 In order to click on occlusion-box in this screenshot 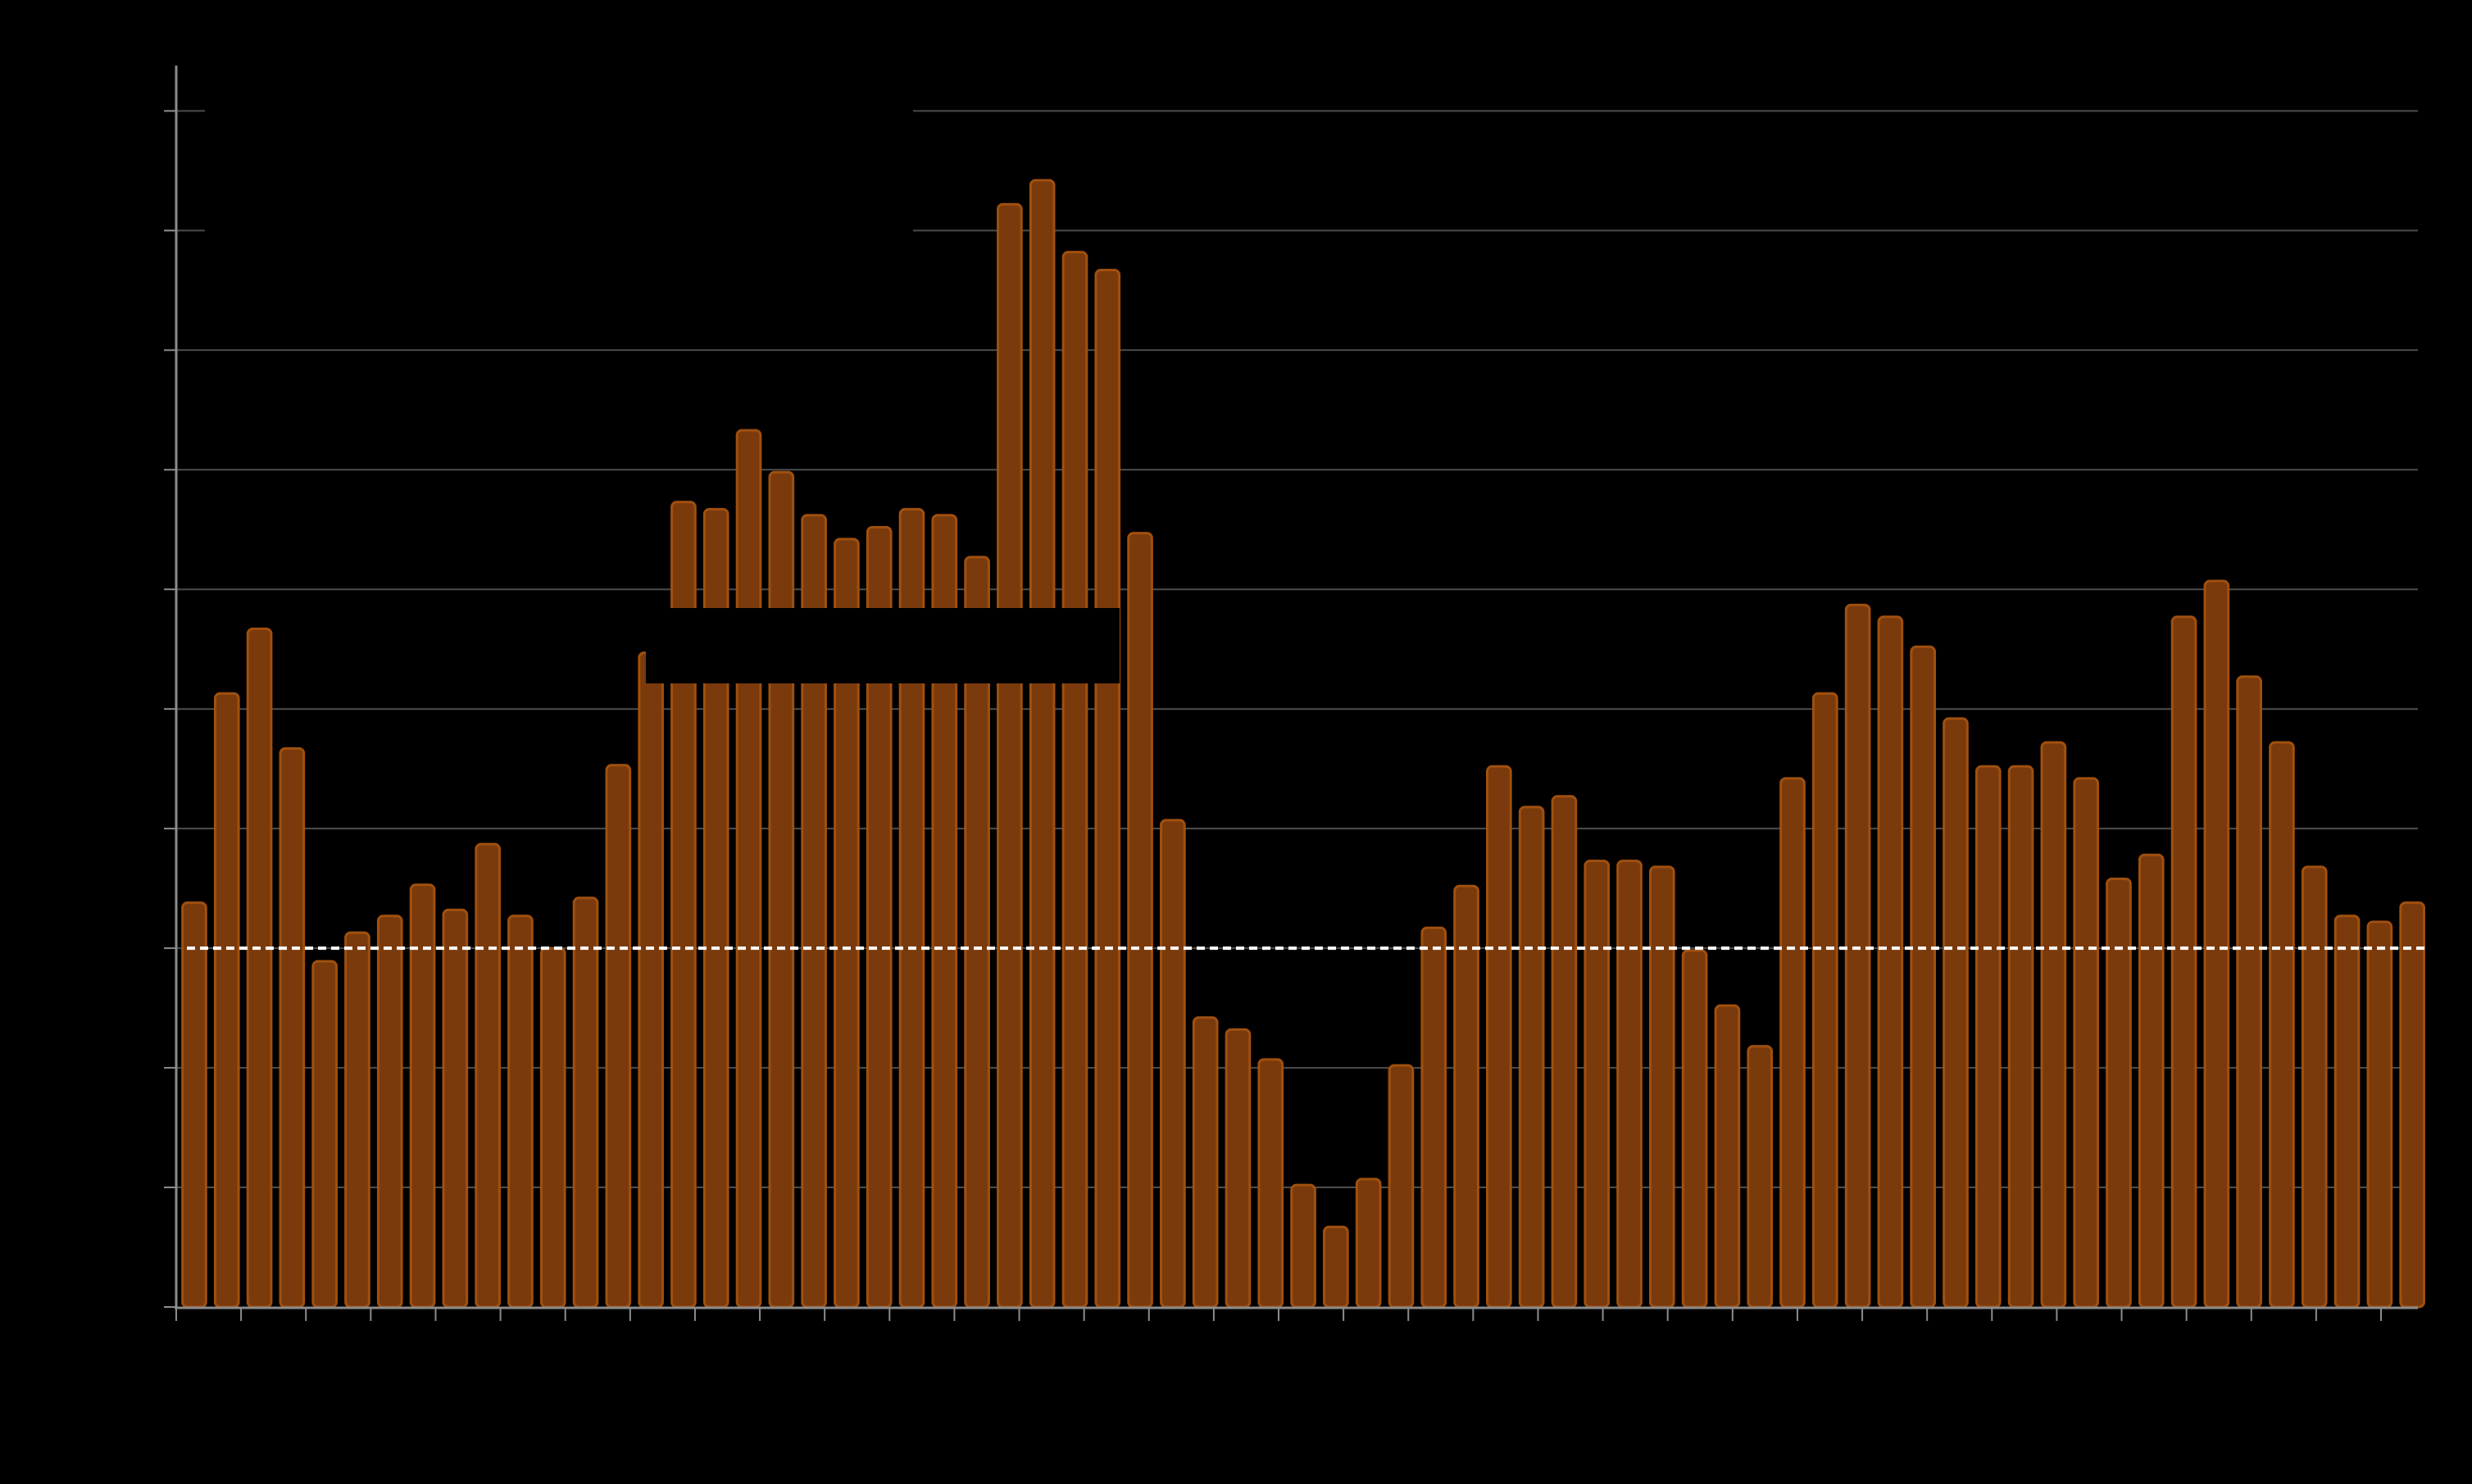, I will do `click(883, 645)`.